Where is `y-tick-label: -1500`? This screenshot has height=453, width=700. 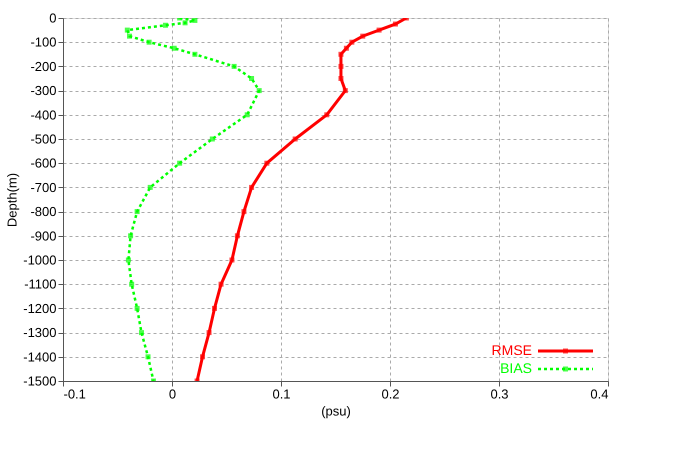
y-tick-label: -1500 is located at coordinates (39, 381).